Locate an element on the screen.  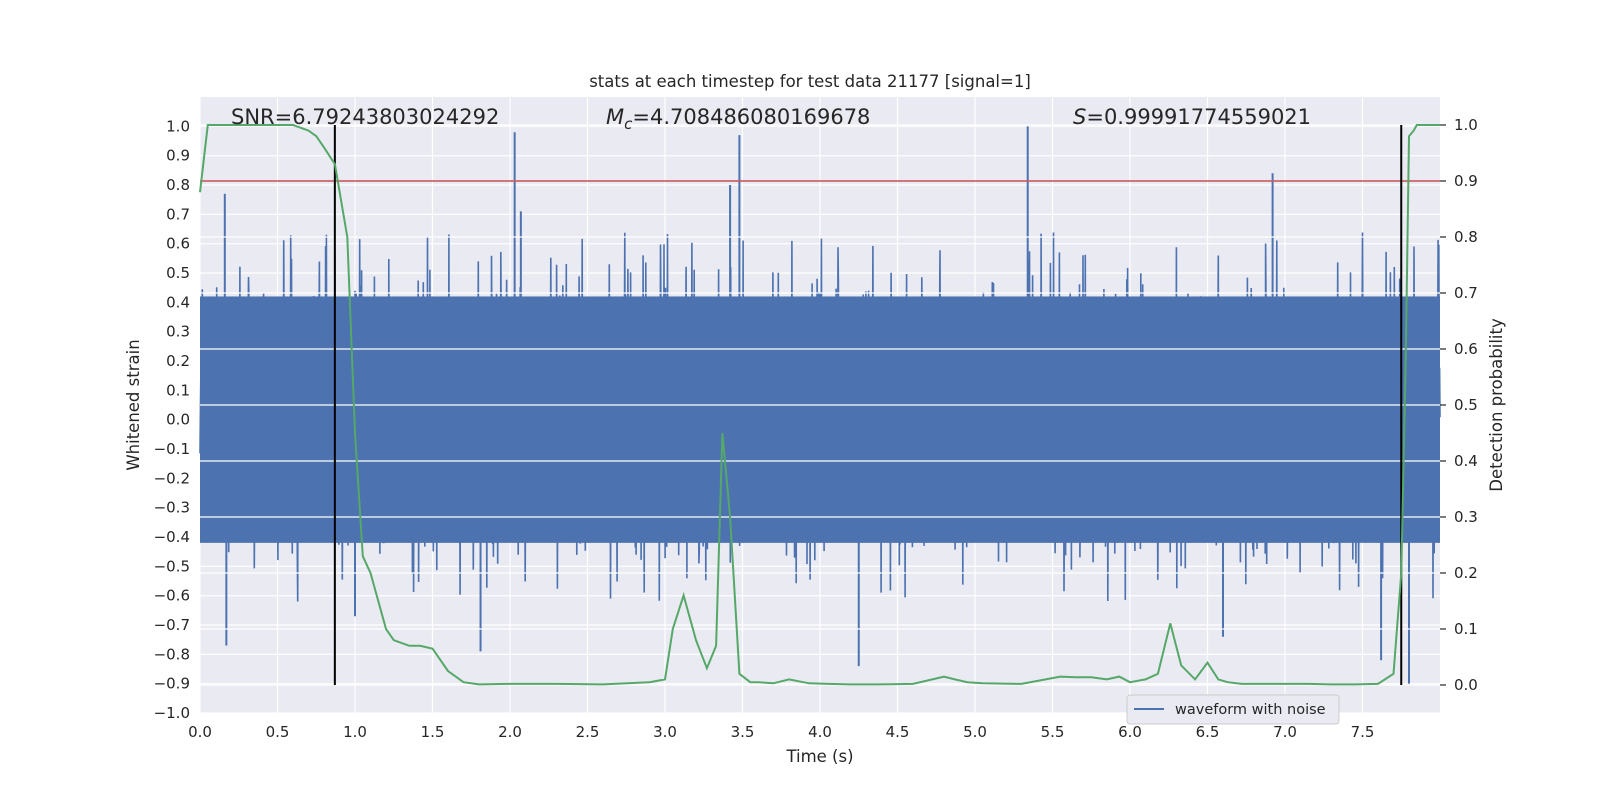
left-y-tick-label: 0.2 is located at coordinates (178, 361).